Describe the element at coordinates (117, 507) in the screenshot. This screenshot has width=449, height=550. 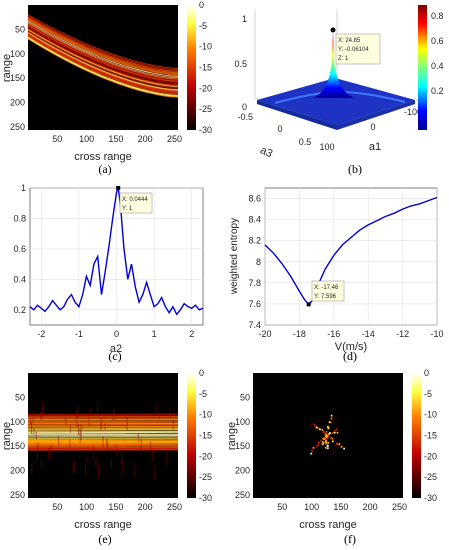
I see `heatmap-e-xticks: 50 100 150 200 250` at that location.